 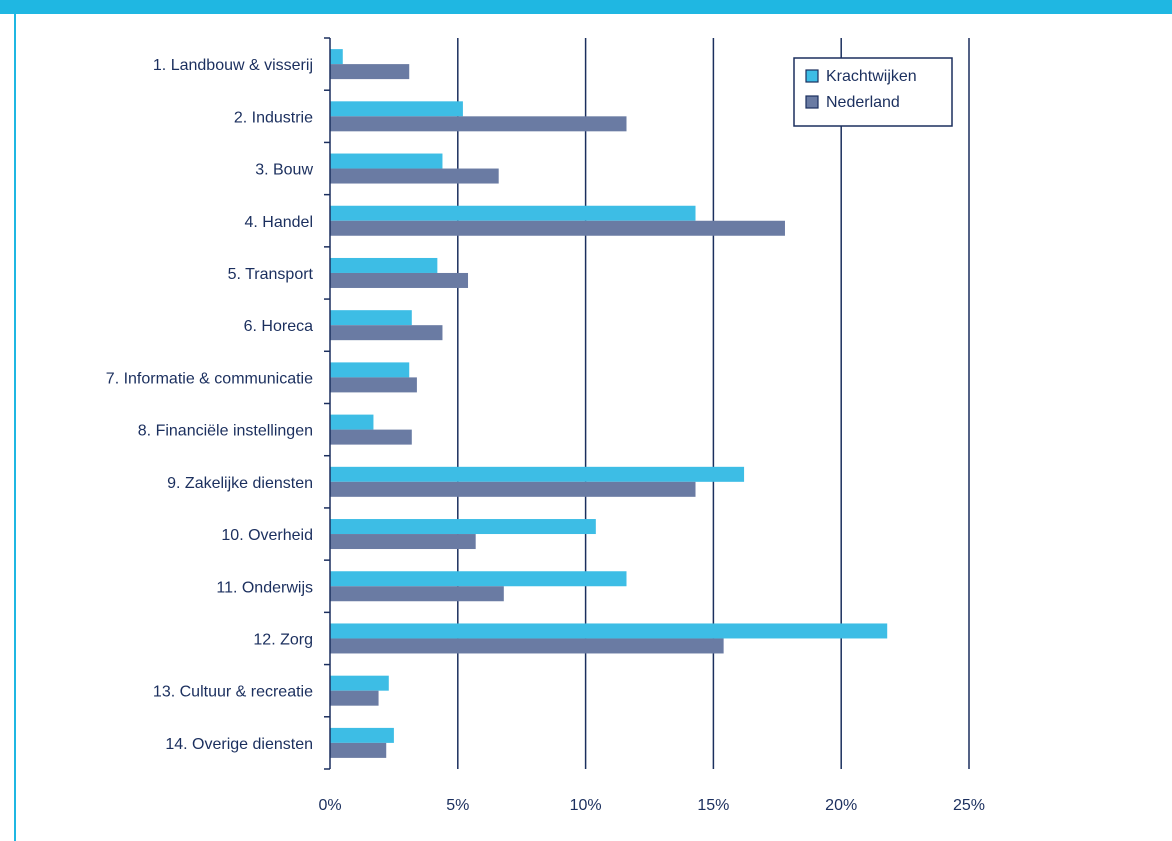 What do you see at coordinates (233, 65) in the screenshot?
I see `category-label: 1. Landbouw & visserij` at bounding box center [233, 65].